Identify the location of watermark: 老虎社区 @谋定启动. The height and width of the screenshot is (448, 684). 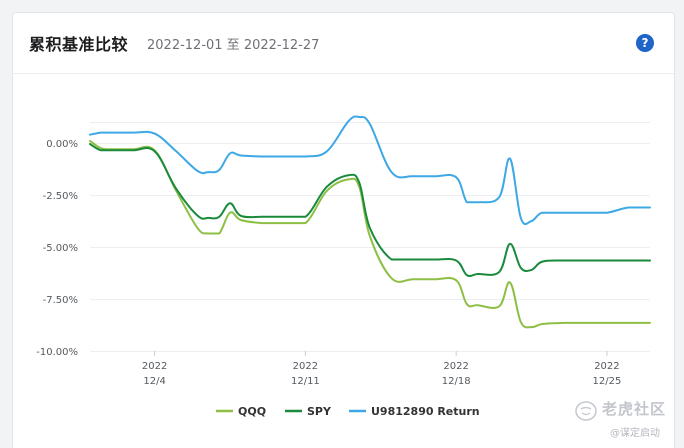
(629, 421).